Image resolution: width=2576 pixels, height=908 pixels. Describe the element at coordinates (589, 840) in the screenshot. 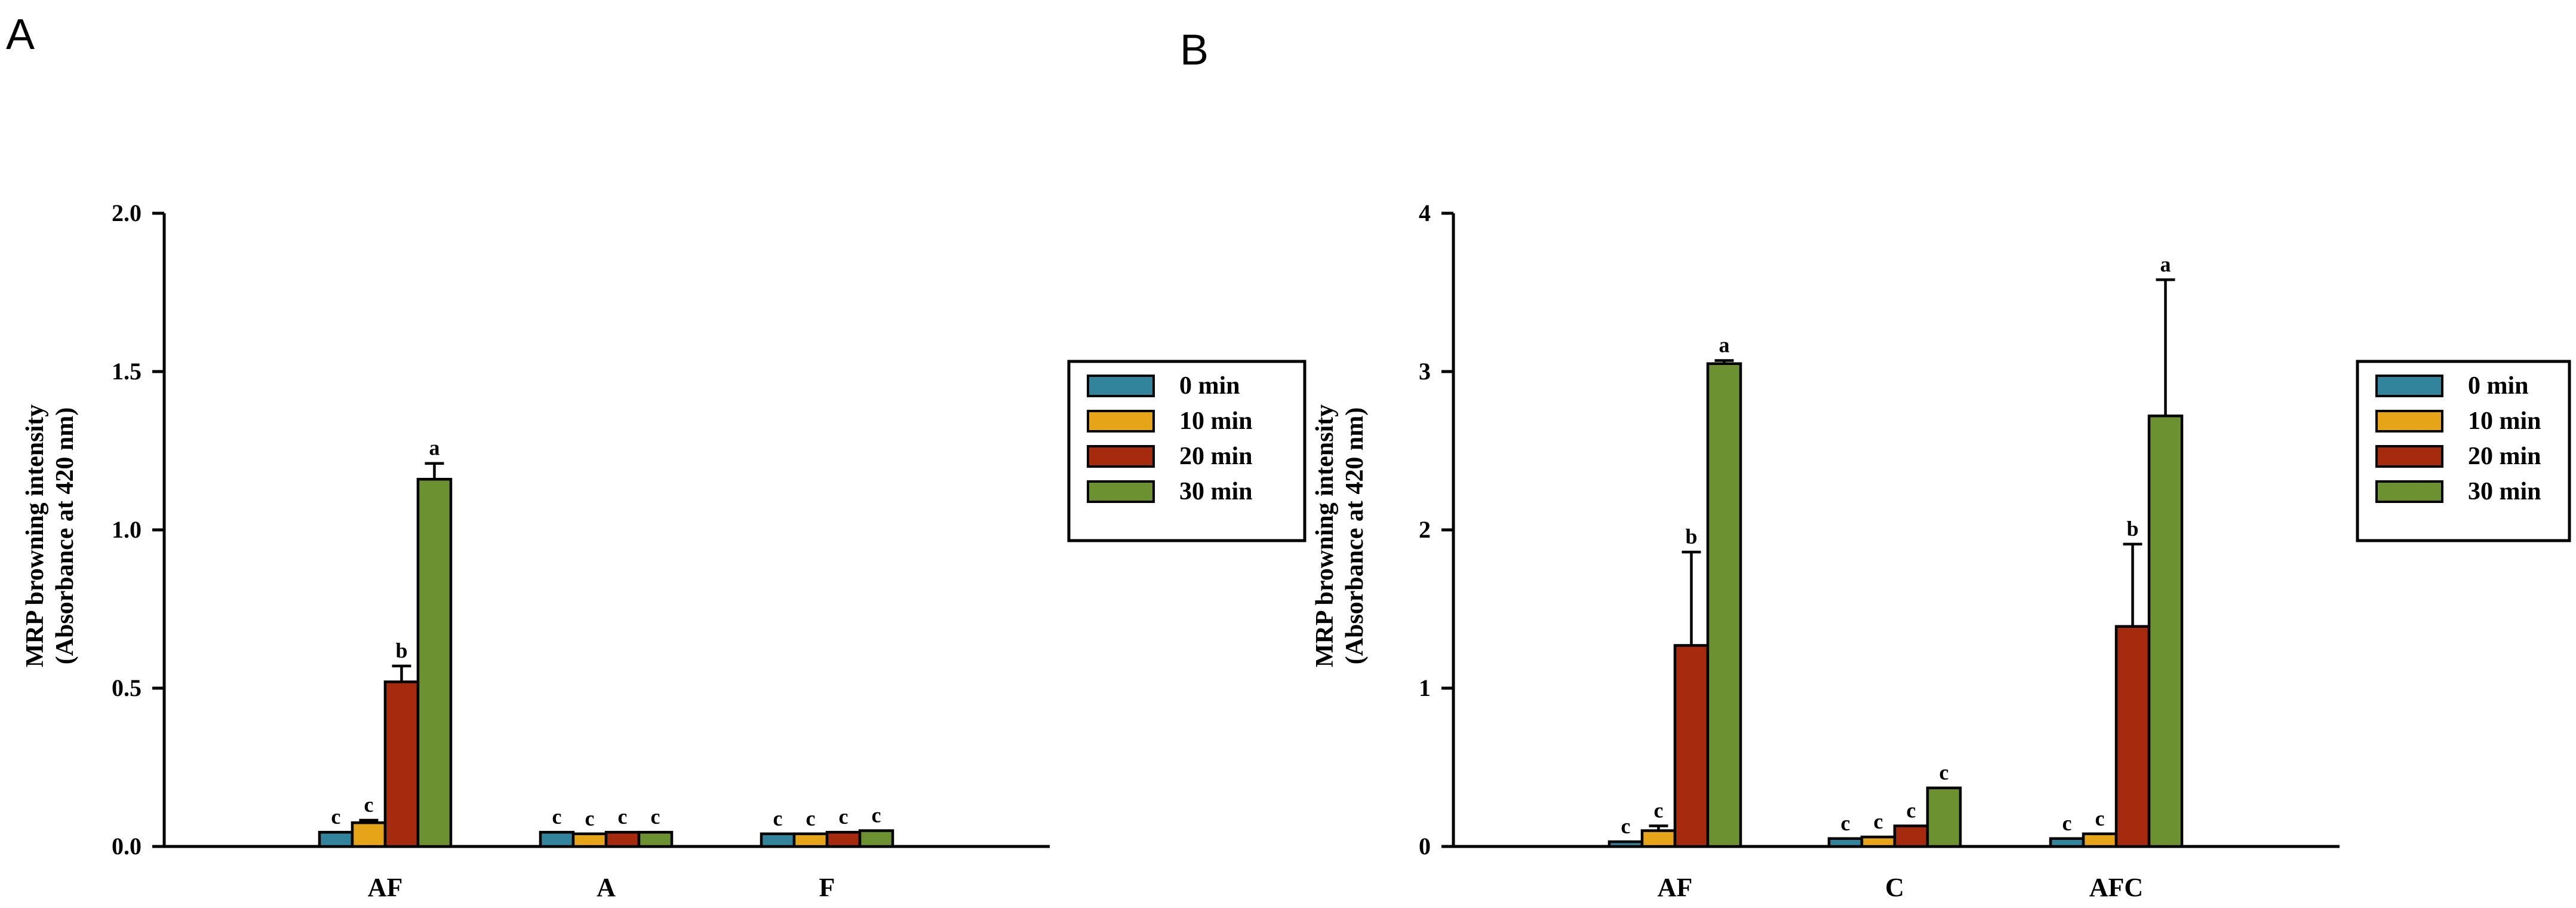

I see `bar-A-10min` at that location.